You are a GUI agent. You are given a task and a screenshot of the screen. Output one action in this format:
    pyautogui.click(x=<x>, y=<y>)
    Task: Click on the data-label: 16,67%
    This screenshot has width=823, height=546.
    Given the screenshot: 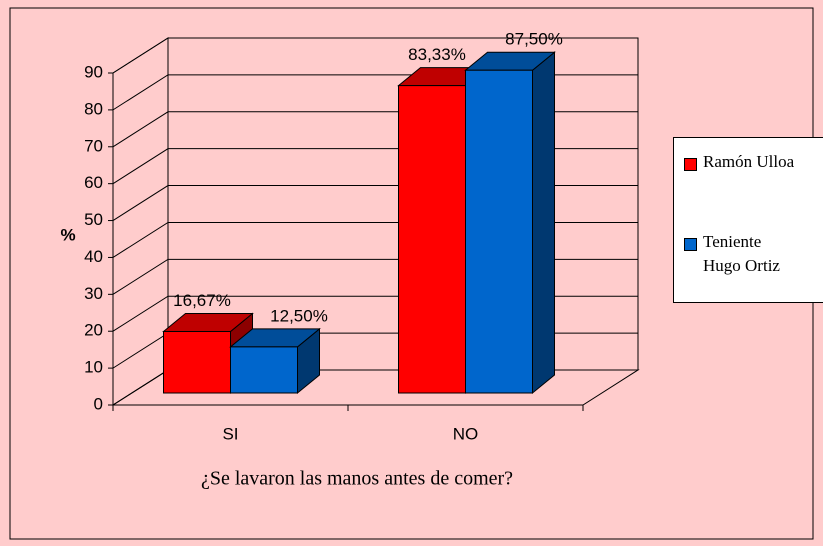 What is the action you would take?
    pyautogui.click(x=202, y=300)
    